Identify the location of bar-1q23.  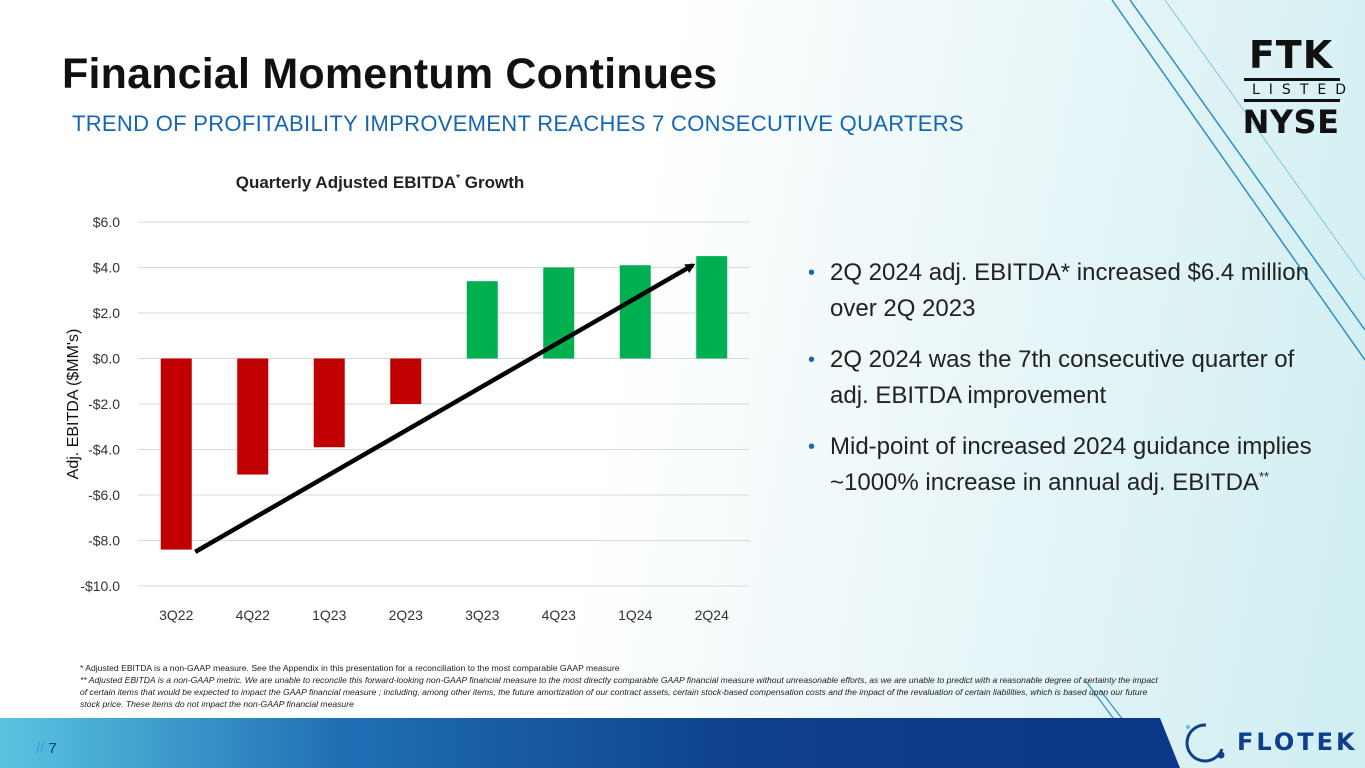
(329, 403).